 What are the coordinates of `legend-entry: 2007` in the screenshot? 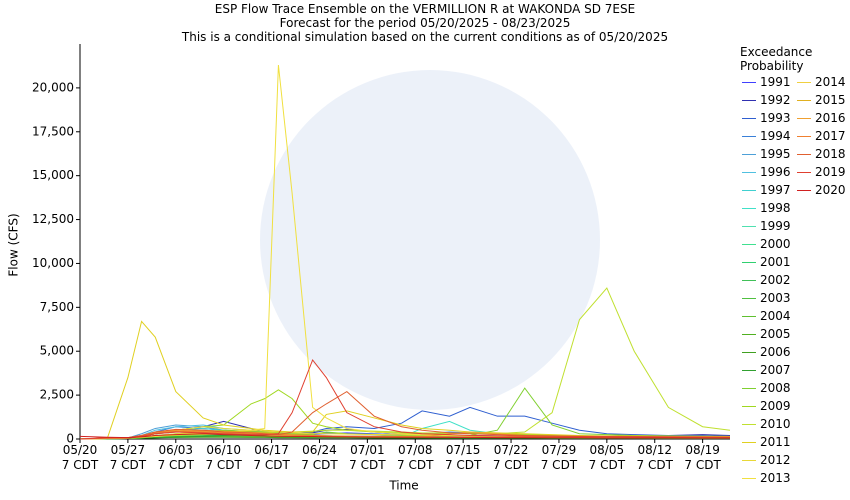 It's located at (766, 370).